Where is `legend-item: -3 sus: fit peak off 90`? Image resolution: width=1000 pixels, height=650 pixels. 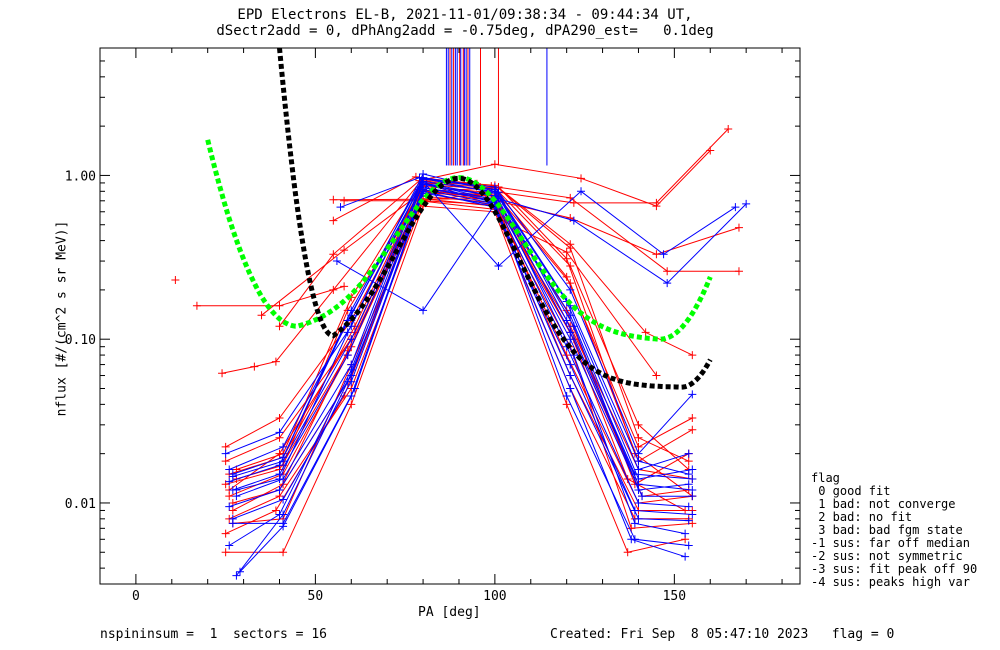
legend-item: -3 sus: fit peak off 90 is located at coordinates (894, 569).